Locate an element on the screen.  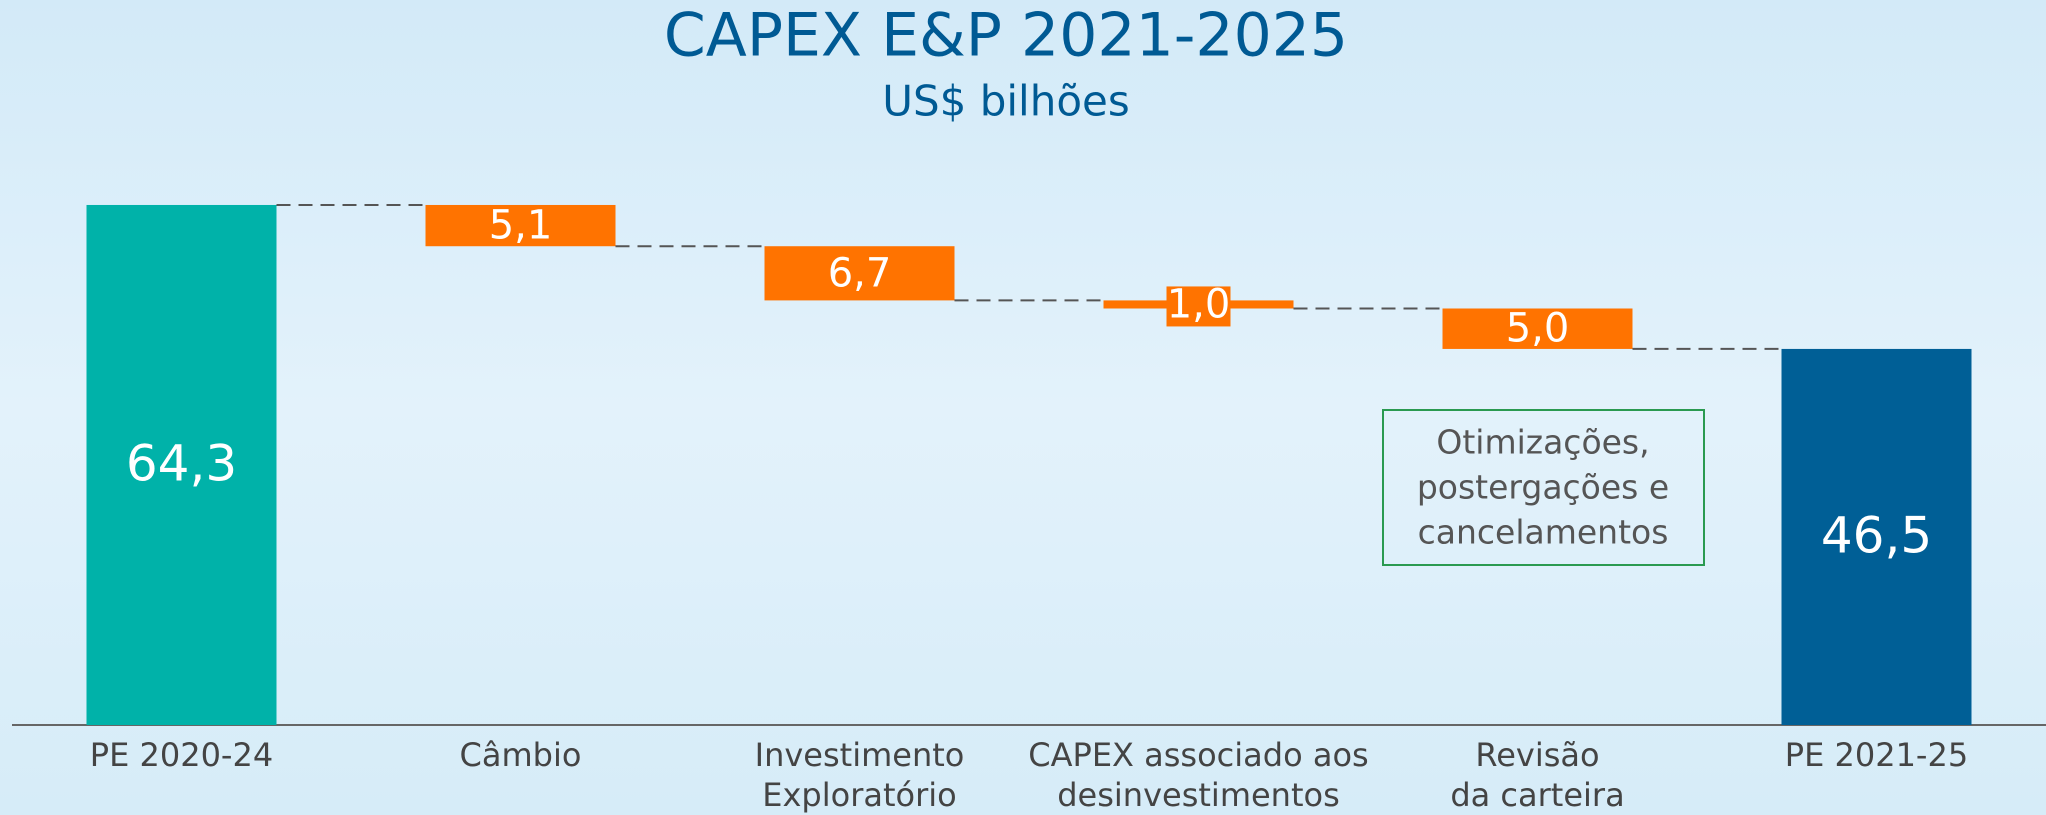
value-label: 64,3 is located at coordinates (181, 463).